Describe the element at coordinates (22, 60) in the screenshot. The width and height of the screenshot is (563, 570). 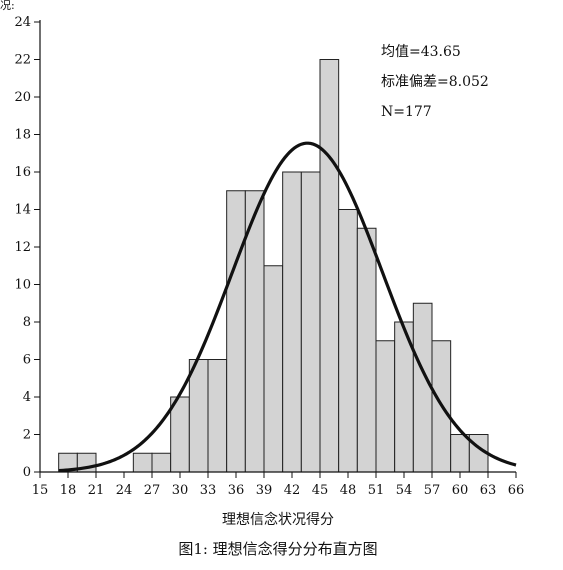
I see `y-tick-label: 22` at that location.